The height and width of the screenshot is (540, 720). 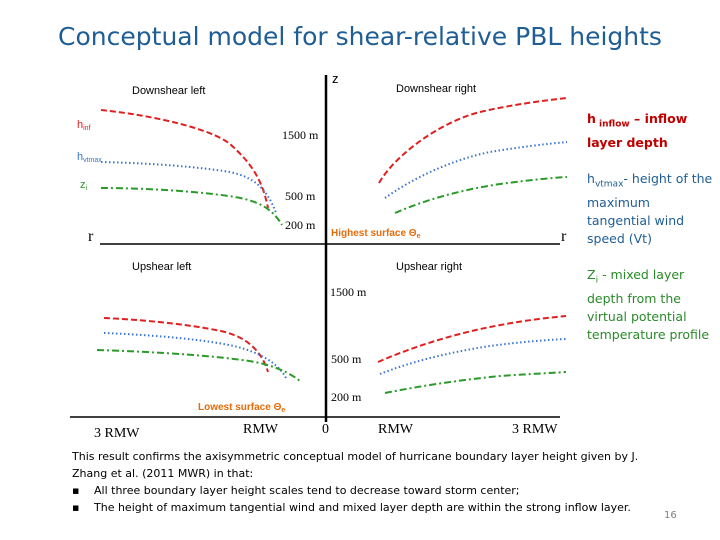 I want to click on page-number: 16, so click(x=670, y=515).